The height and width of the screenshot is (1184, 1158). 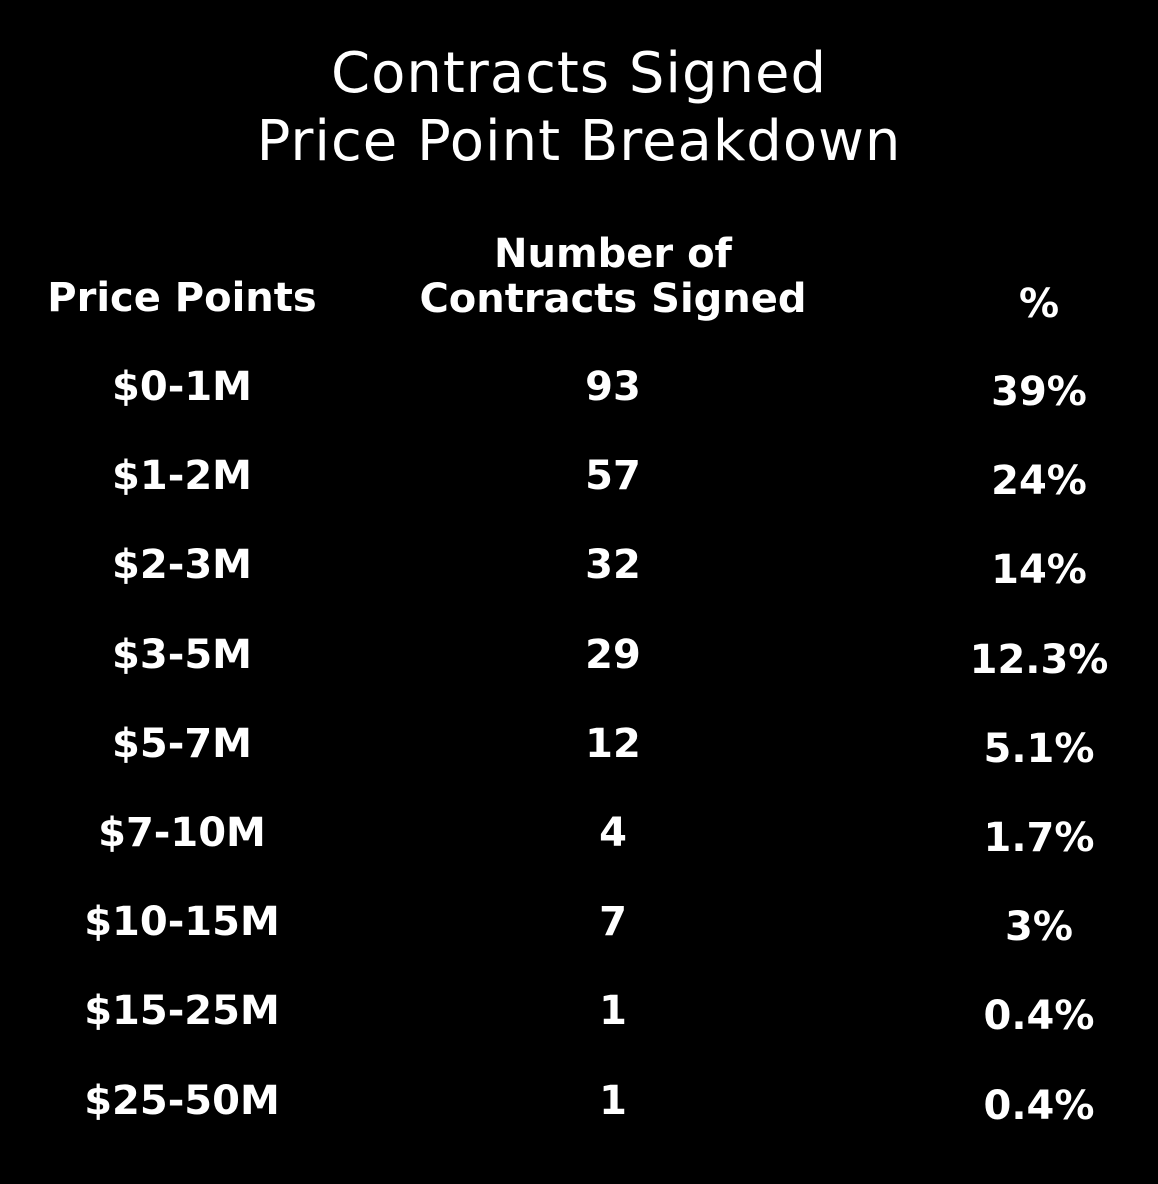 What do you see at coordinates (1039, 659) in the screenshot?
I see `percent-cell: 12.3%` at bounding box center [1039, 659].